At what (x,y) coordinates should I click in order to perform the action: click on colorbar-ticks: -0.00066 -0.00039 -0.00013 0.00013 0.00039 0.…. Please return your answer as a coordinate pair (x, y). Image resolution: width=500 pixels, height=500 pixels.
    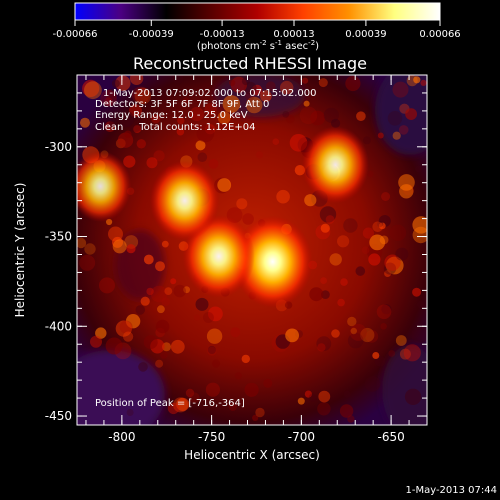
    Looking at the image, I should click on (257, 30).